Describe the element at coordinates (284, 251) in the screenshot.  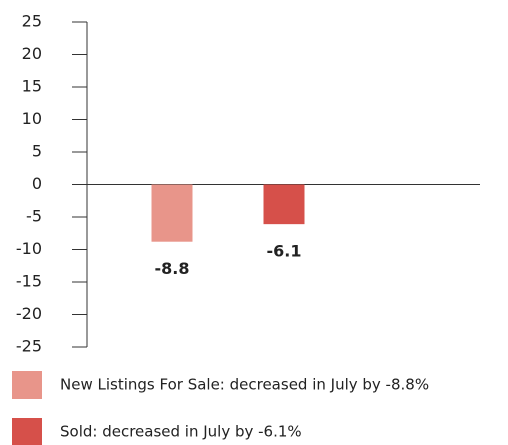
I see `value-label: -6.1` at that location.